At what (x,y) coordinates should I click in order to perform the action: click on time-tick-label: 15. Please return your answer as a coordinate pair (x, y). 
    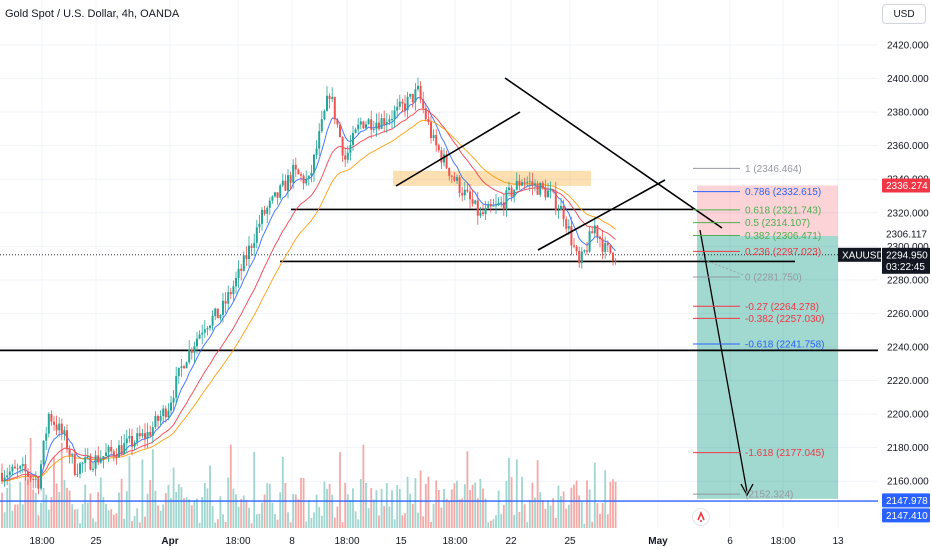
    Looking at the image, I should click on (401, 541).